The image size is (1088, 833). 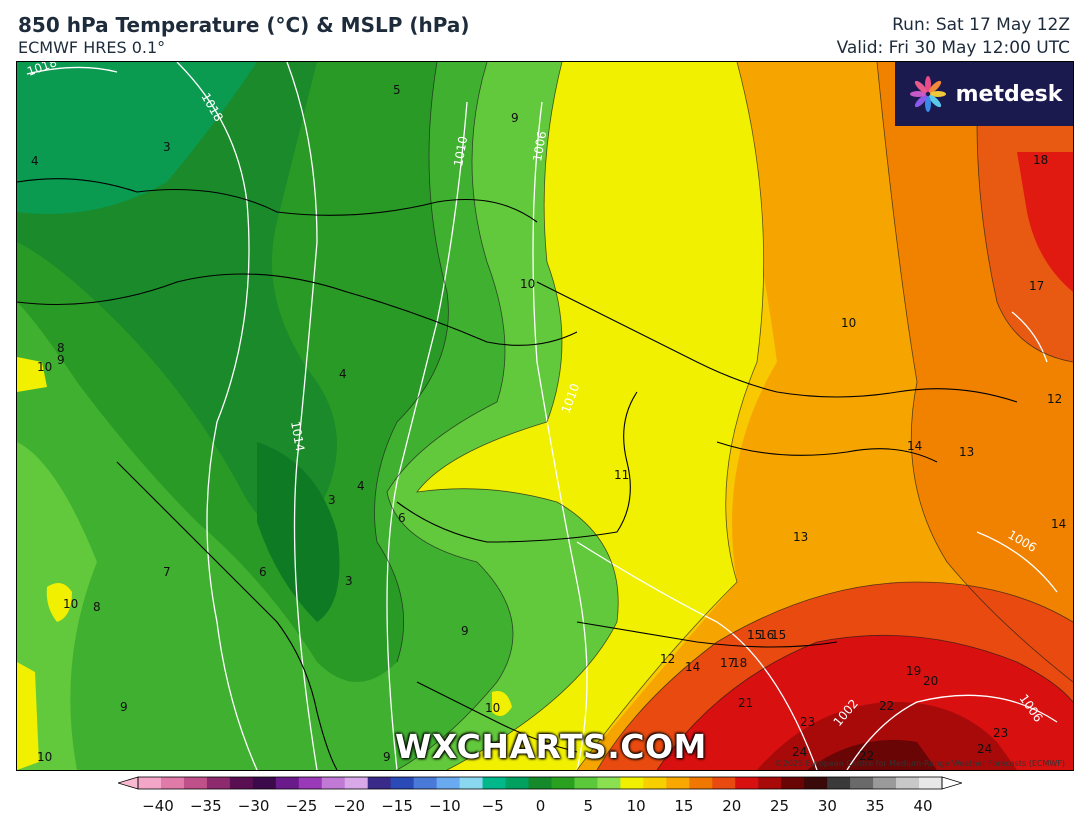 What do you see at coordinates (727, 663) in the screenshot?
I see `temp-label: 17` at bounding box center [727, 663].